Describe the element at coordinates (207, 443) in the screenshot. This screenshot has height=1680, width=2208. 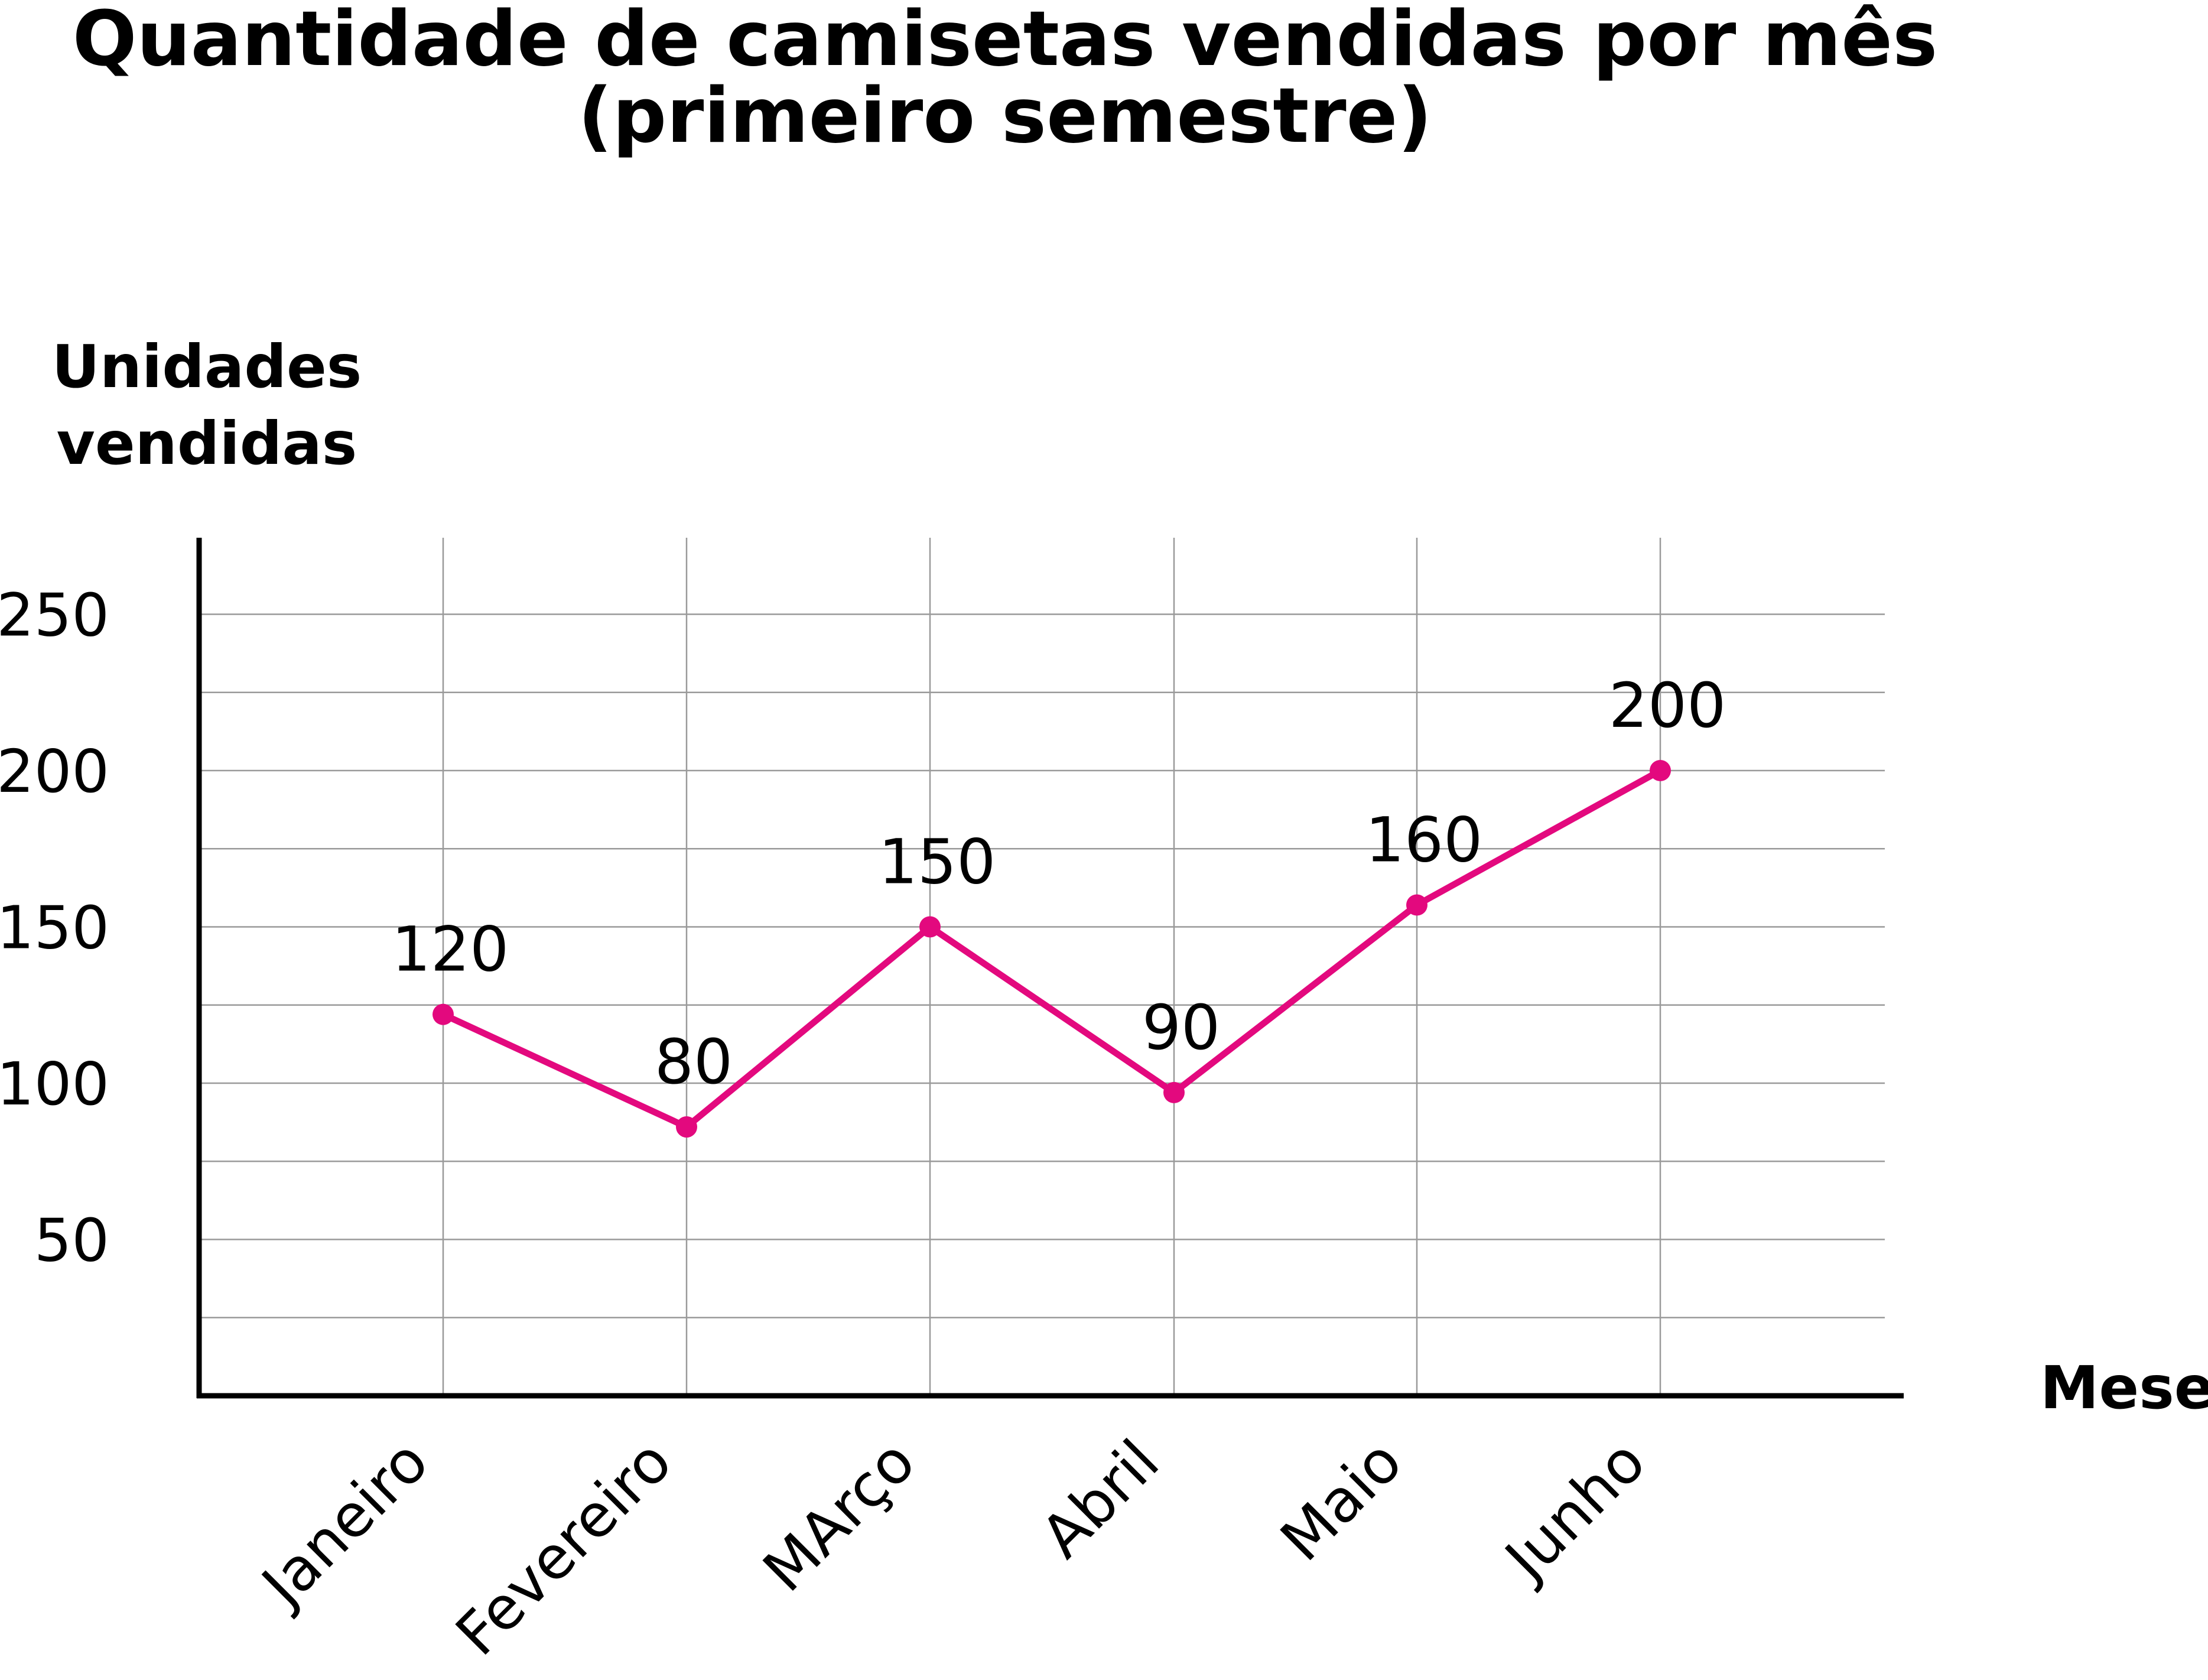
I see `y-axis-title-line-2: vendidas` at that location.